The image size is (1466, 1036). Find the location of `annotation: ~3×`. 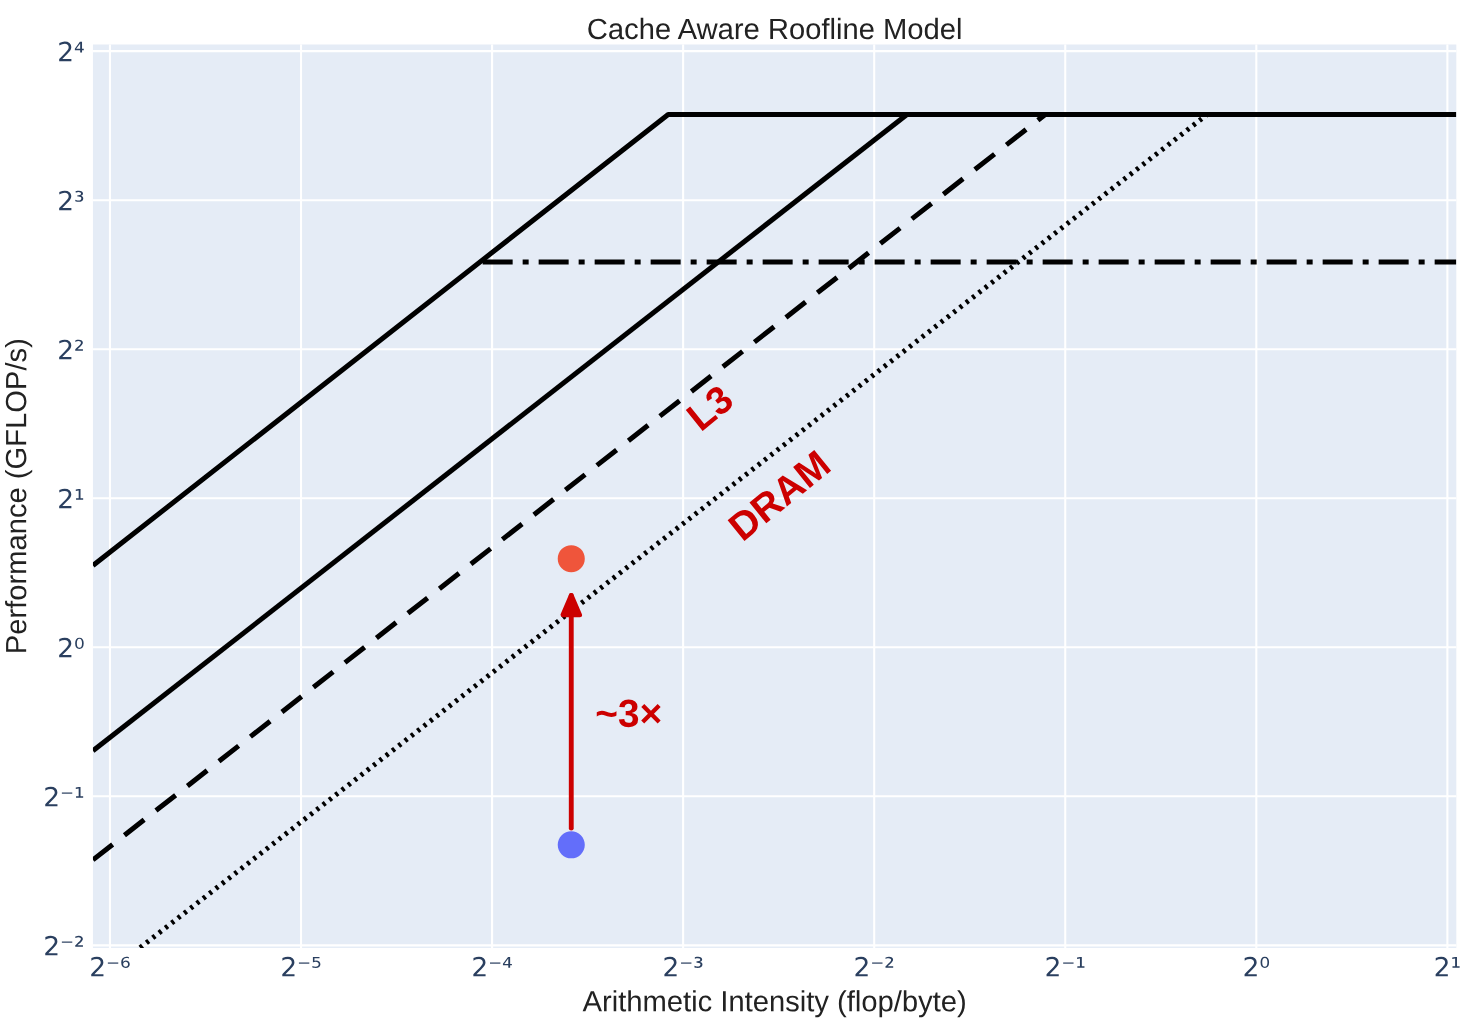

annotation: ~3× is located at coordinates (628, 713).